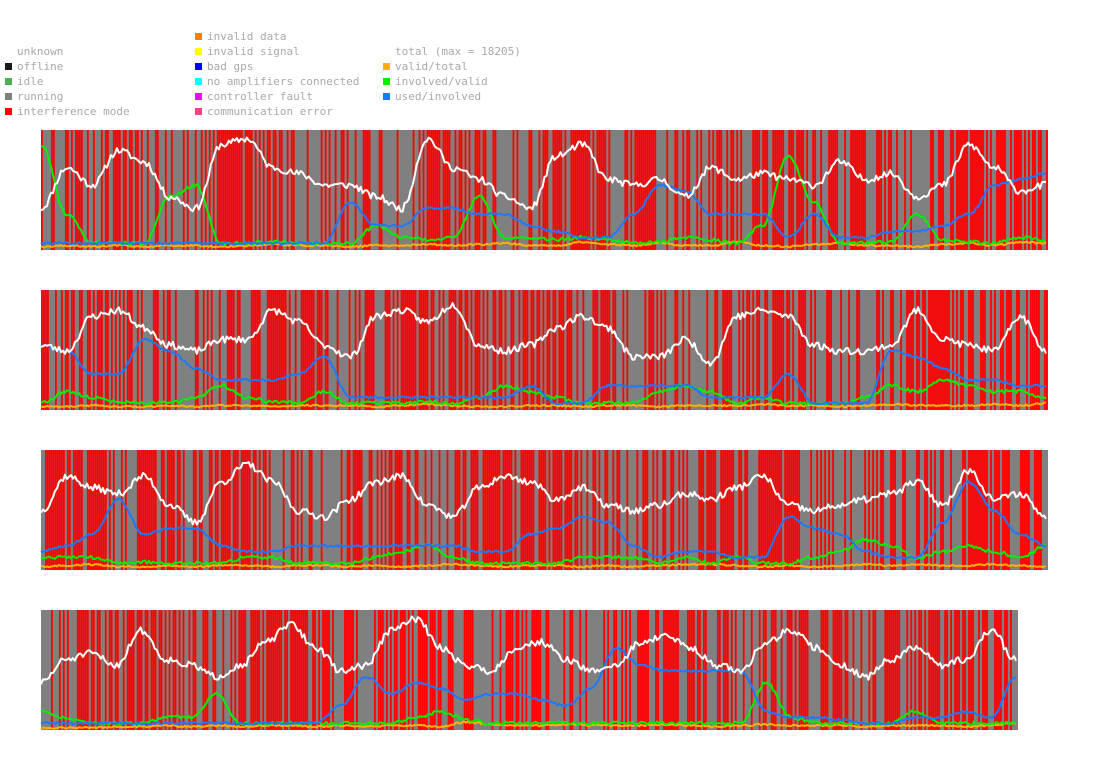 The width and height of the screenshot is (1095, 764). What do you see at coordinates (40, 66) in the screenshot?
I see `legend-label: offline` at bounding box center [40, 66].